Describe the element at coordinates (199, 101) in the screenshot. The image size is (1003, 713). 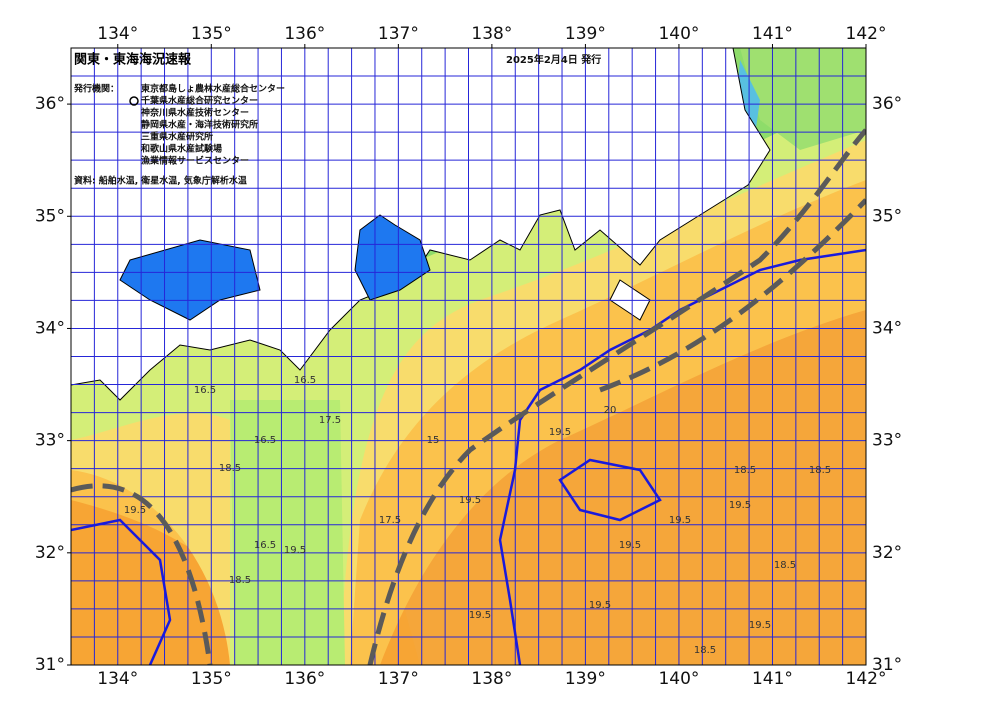
I see `issuer: 千葉県水産総合研究センター` at that location.